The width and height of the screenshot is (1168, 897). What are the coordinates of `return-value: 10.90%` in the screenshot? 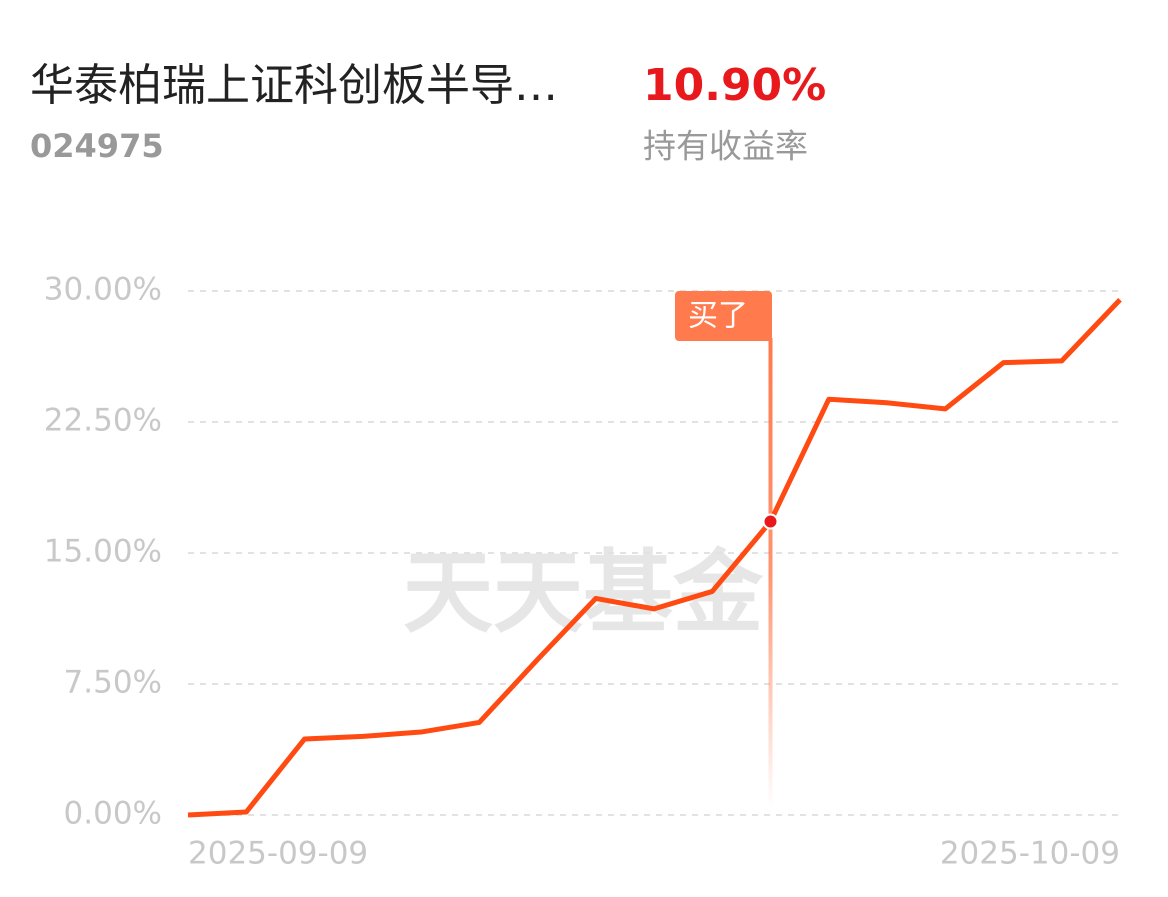 It's located at (734, 85).